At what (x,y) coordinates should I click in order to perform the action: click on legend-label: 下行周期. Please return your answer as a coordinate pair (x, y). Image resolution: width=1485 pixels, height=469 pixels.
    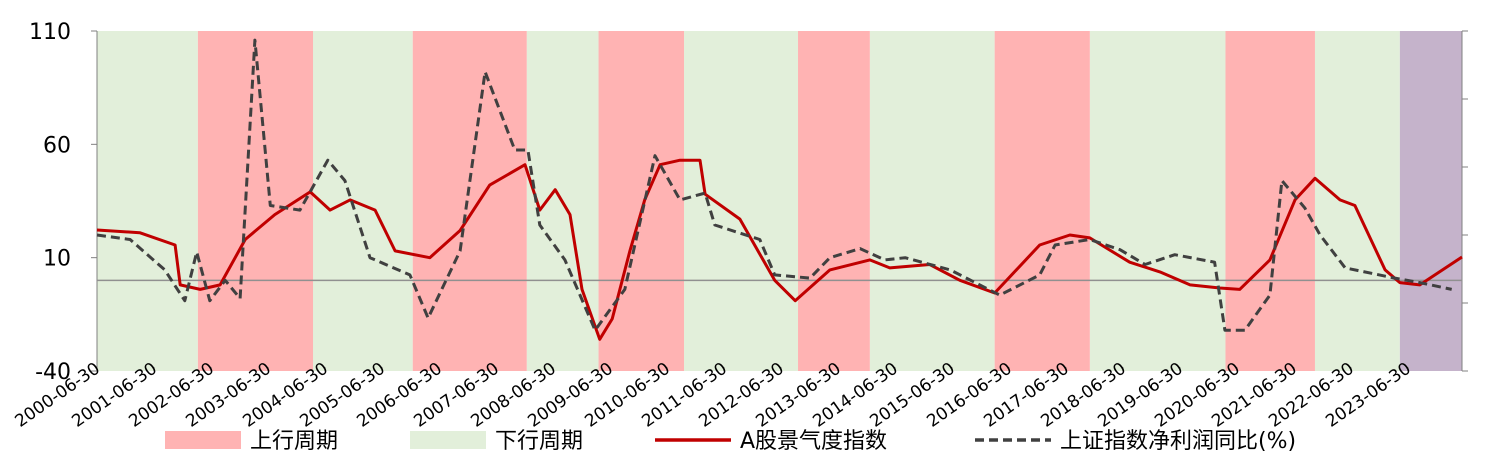
    Looking at the image, I should click on (539, 441).